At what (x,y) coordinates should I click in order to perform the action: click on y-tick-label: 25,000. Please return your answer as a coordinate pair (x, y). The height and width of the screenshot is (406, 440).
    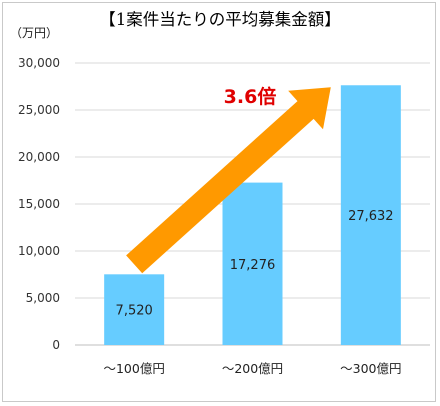
    Looking at the image, I should click on (39, 110).